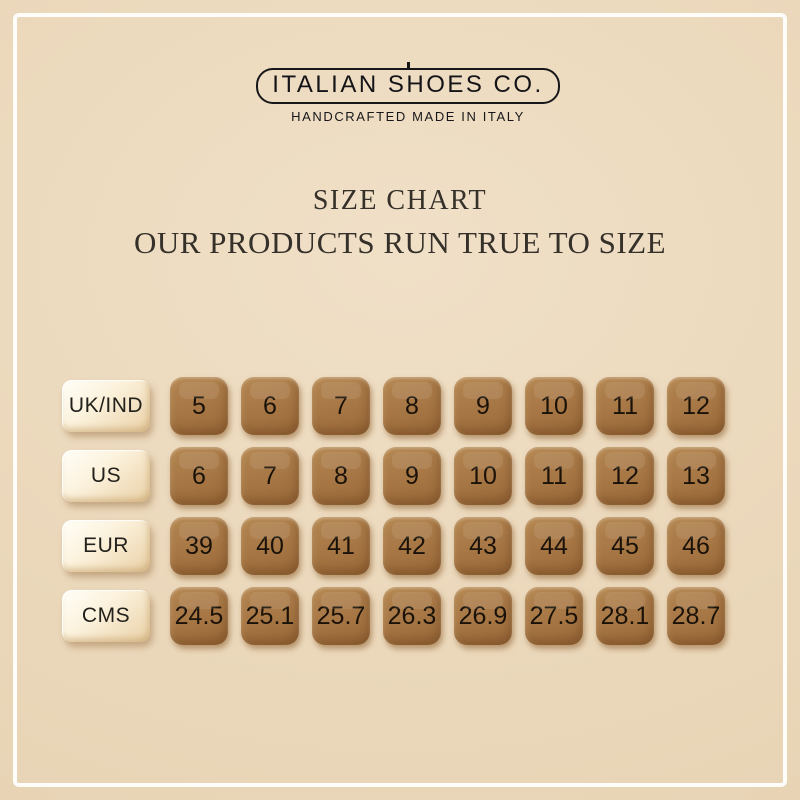 This screenshot has width=800, height=800. I want to click on table-row: UK/IND 5 6 7 8 9 10 11 12, so click(400, 406).